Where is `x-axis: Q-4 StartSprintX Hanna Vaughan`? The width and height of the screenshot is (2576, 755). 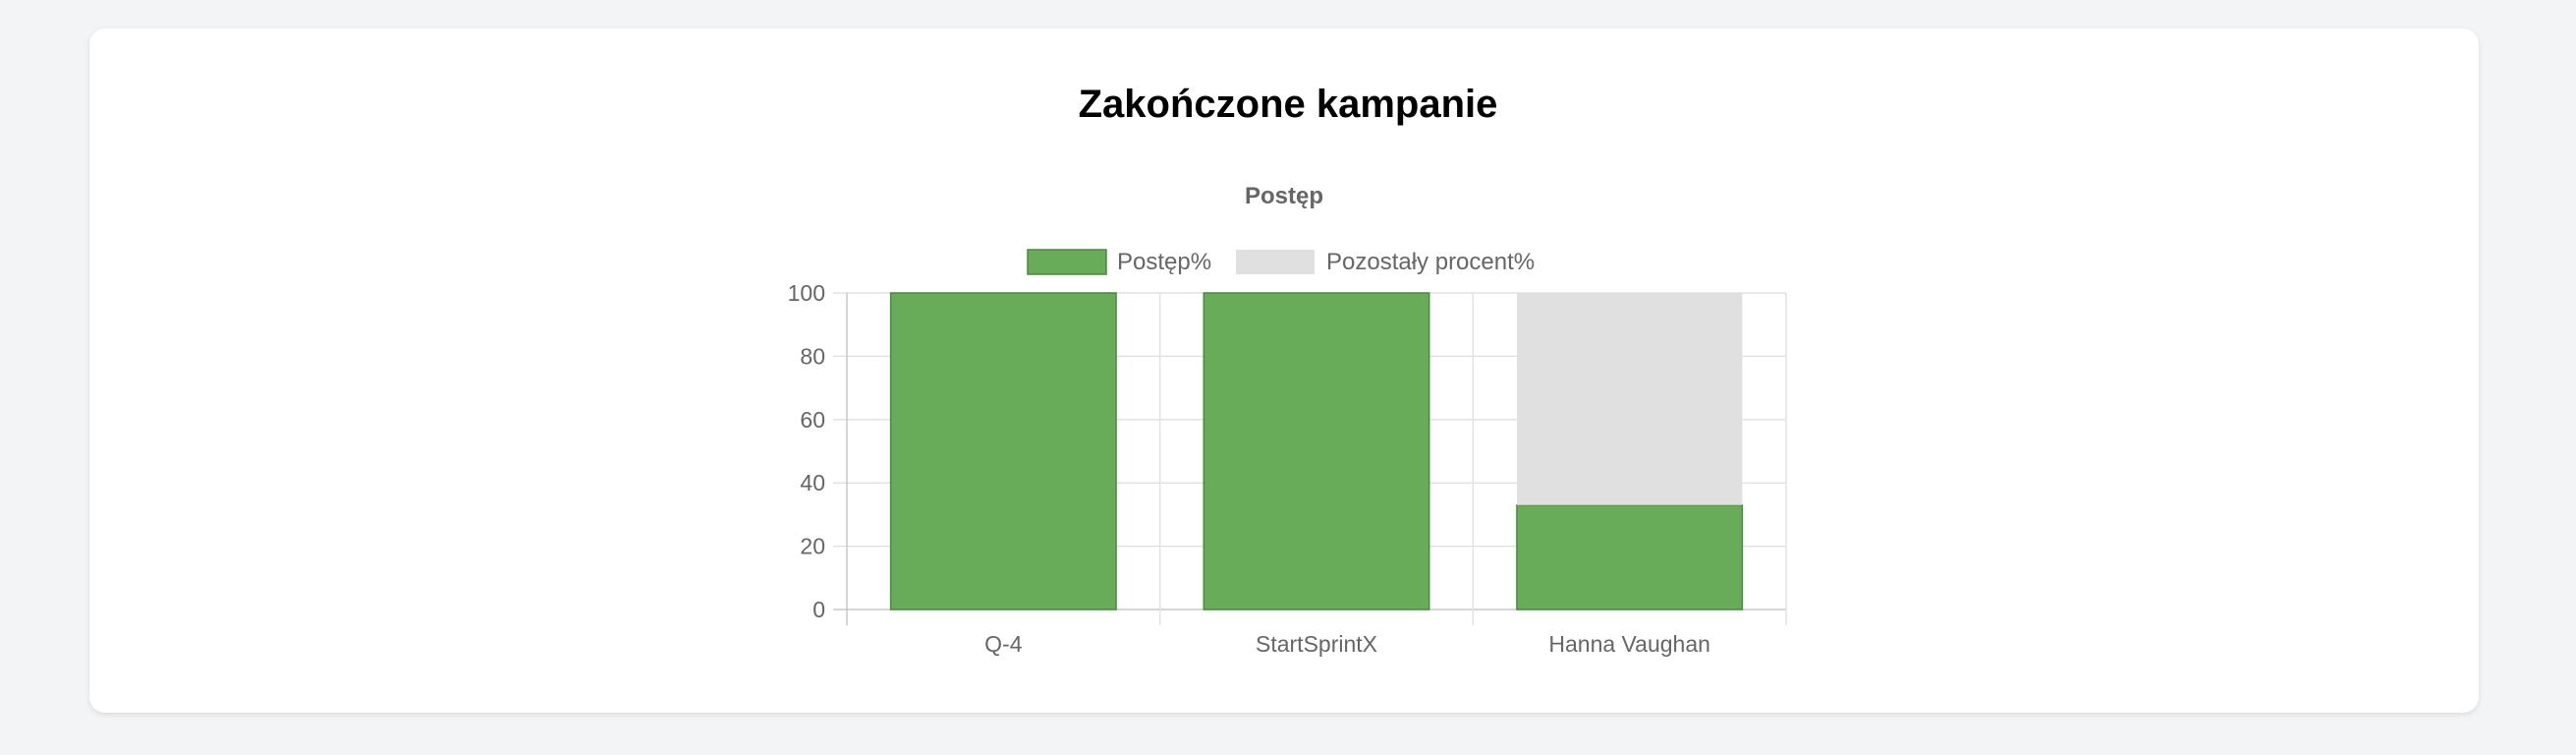
x-axis: Q-4 StartSprintX Hanna Vaughan is located at coordinates (1347, 644).